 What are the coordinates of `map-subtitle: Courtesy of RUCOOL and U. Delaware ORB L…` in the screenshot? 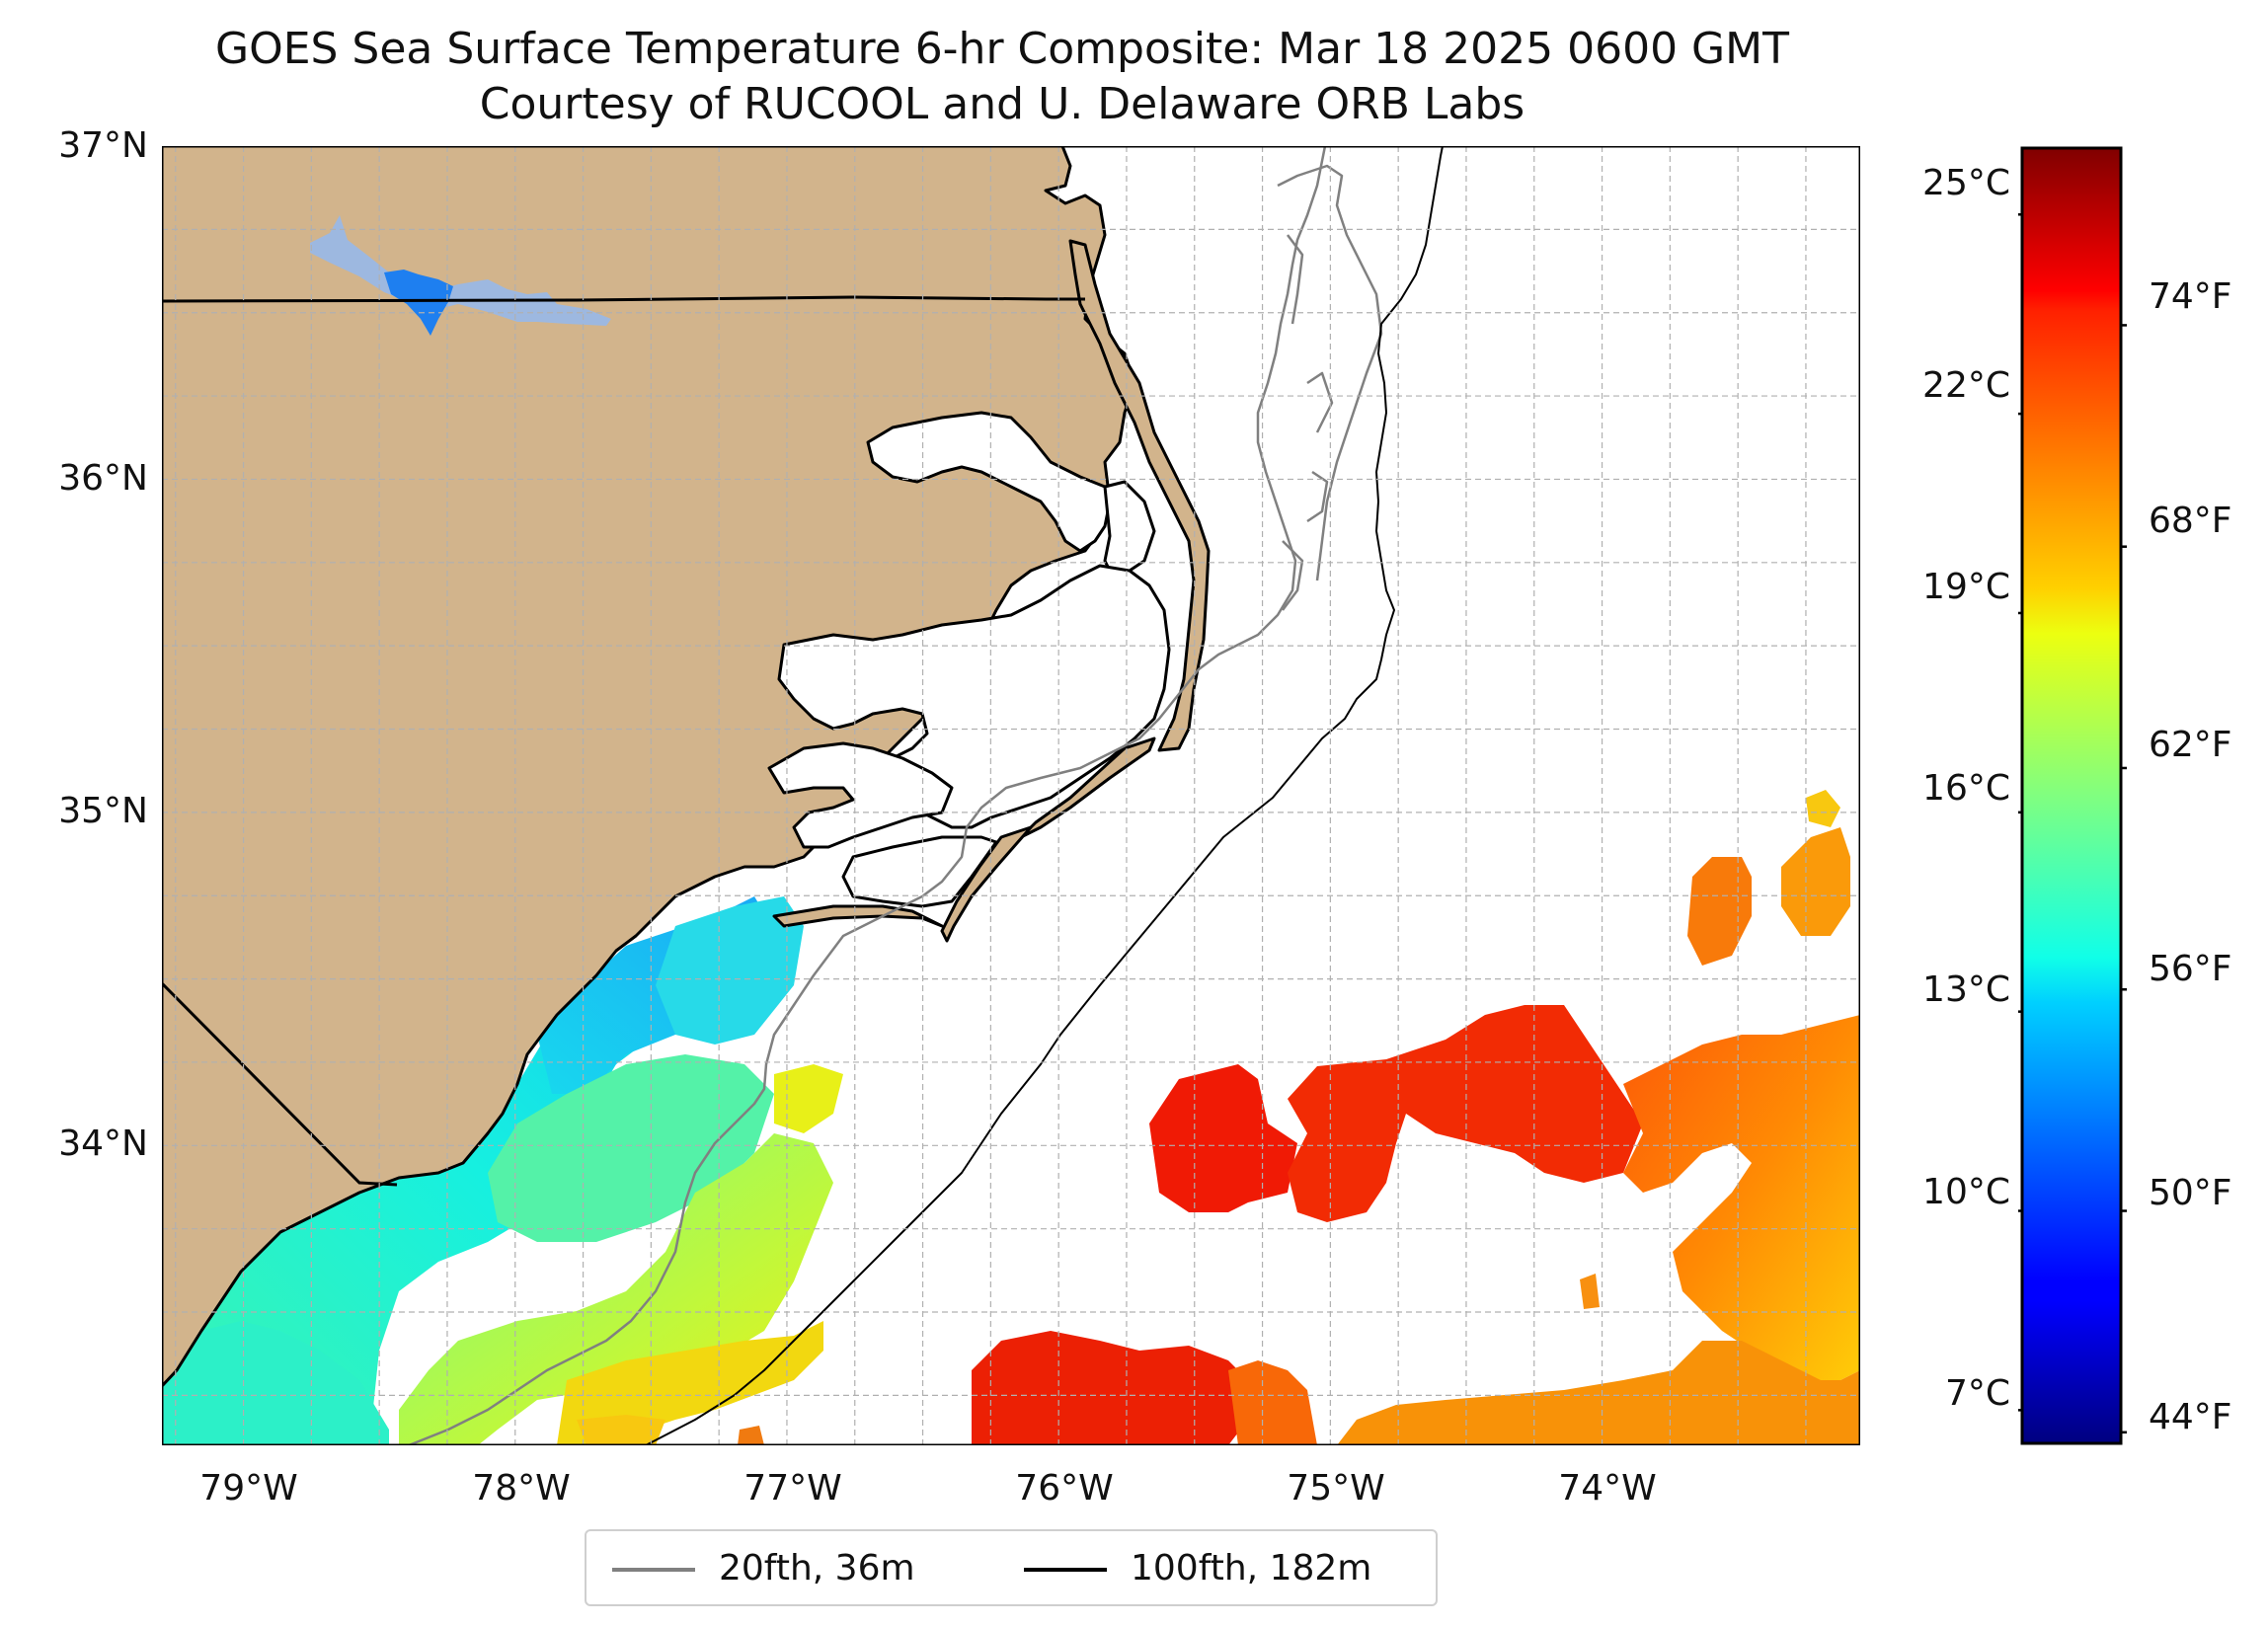 It's located at (1002, 104).